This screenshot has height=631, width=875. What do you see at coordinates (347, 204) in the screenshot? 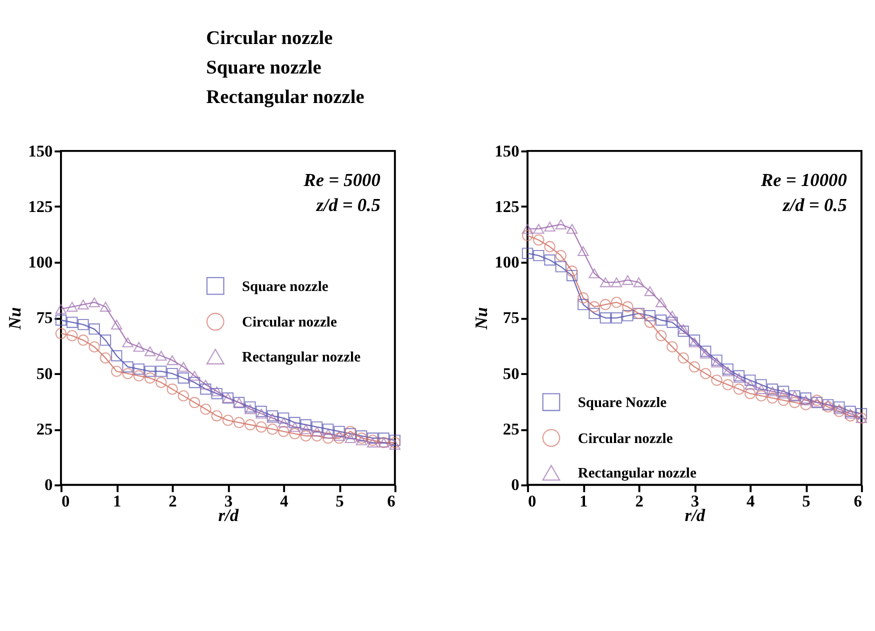
I see `annotation: z/d = 0.5` at bounding box center [347, 204].